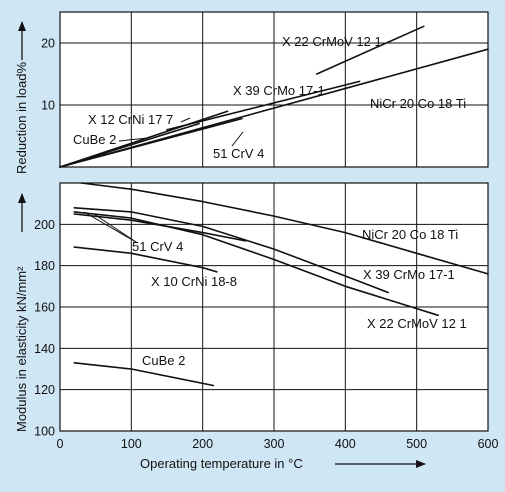 This screenshot has width=505, height=492. Describe the element at coordinates (410, 234) in the screenshot. I see `bottom-label-nicr: NiCr 20 Co 18 Ti` at that location.